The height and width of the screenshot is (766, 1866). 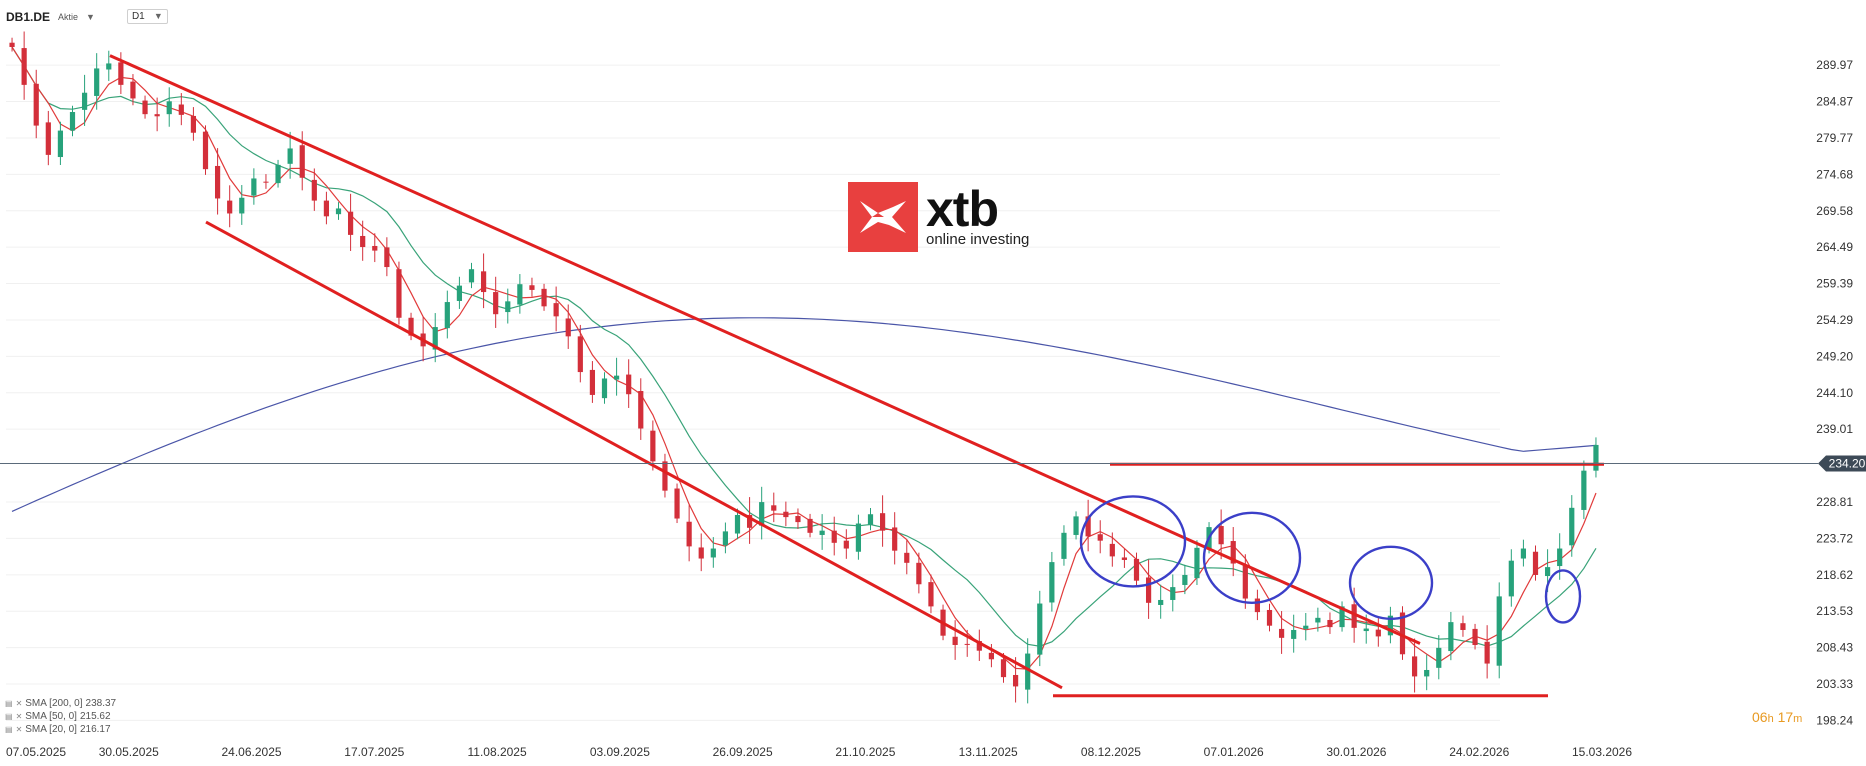 I want to click on instrument-header: DB1.DE Aktie ▼ D1 ▼, so click(x=87, y=16).